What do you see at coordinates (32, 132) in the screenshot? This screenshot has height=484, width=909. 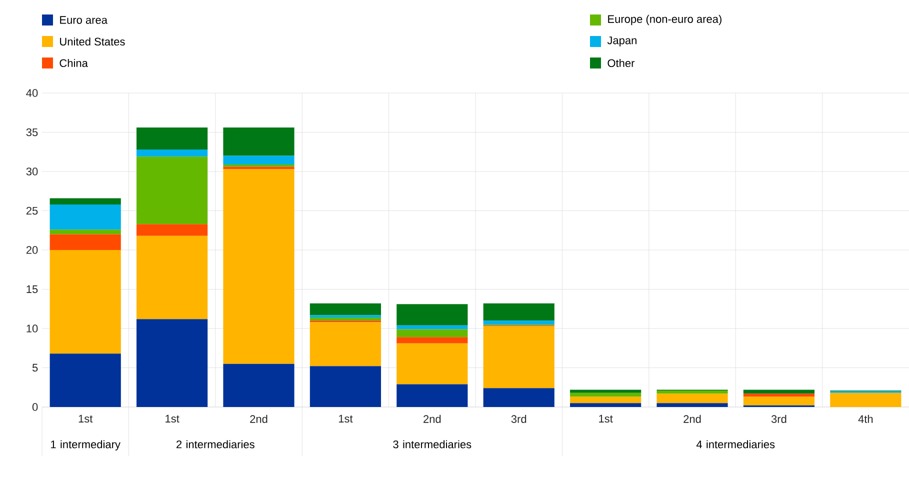 I see `y-tick-label: 35` at bounding box center [32, 132].